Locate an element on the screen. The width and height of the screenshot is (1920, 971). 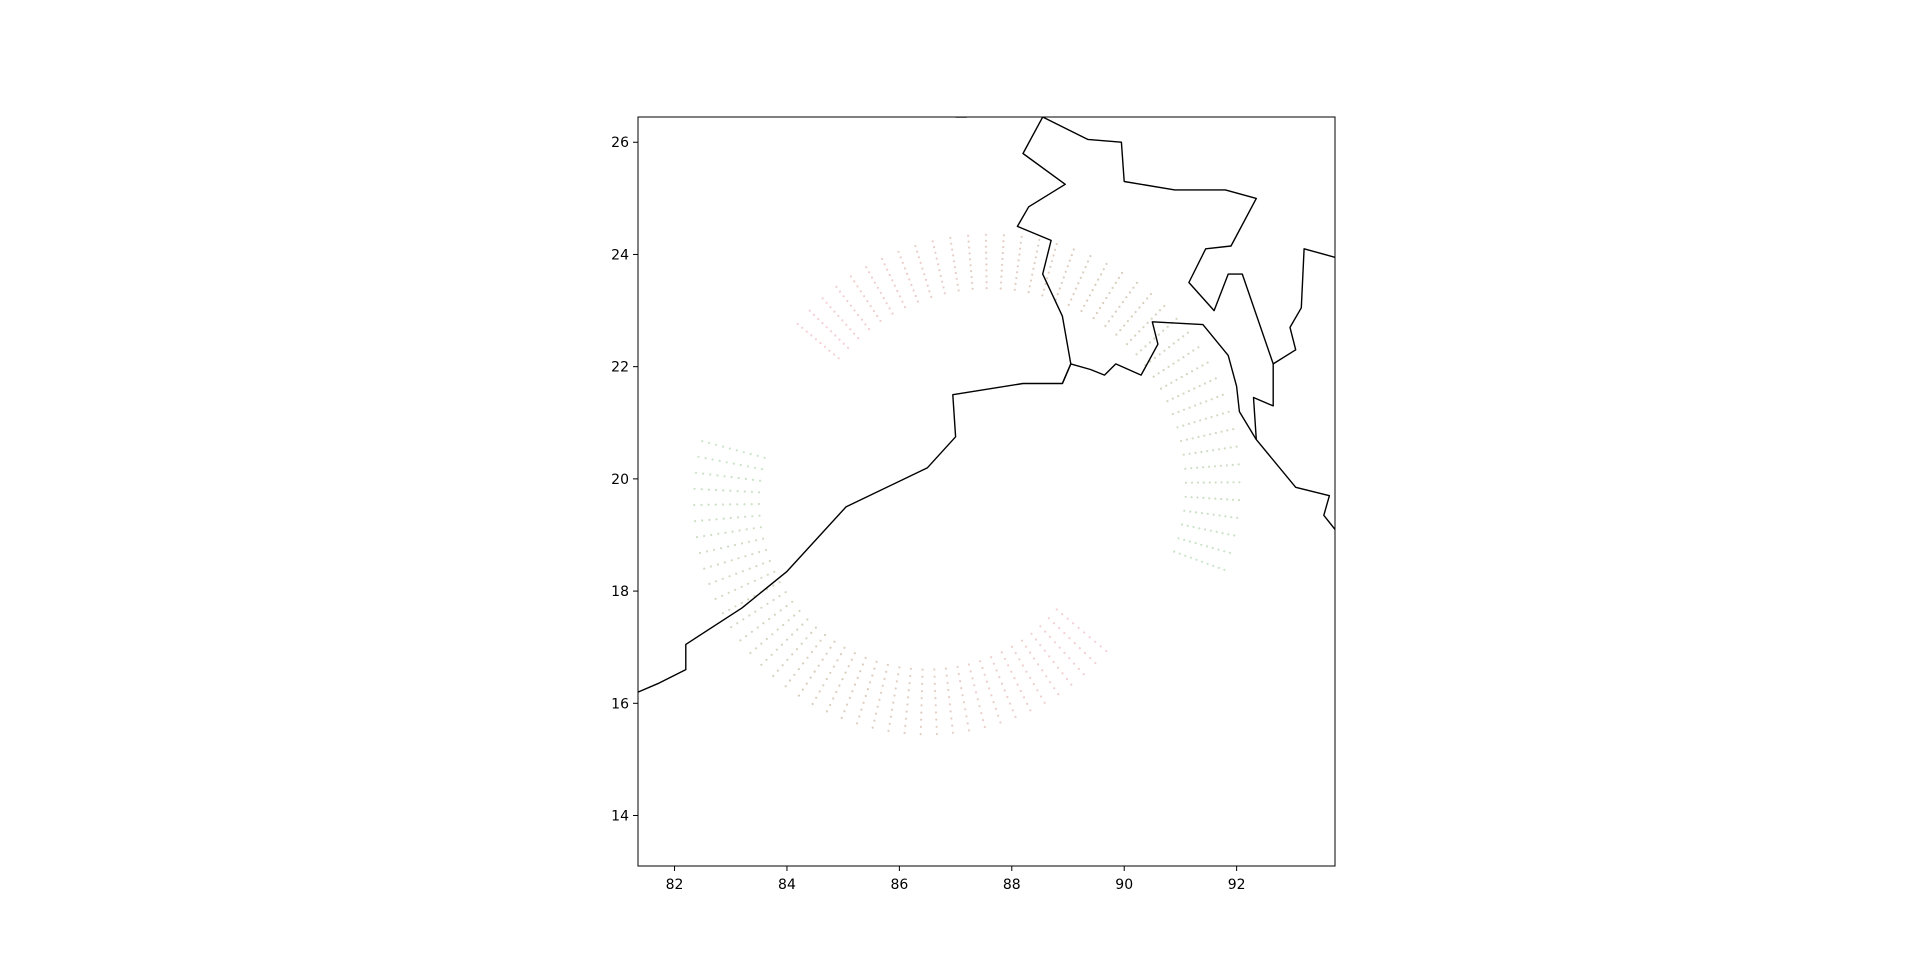
y-tick-label: 16 is located at coordinates (620, 704).